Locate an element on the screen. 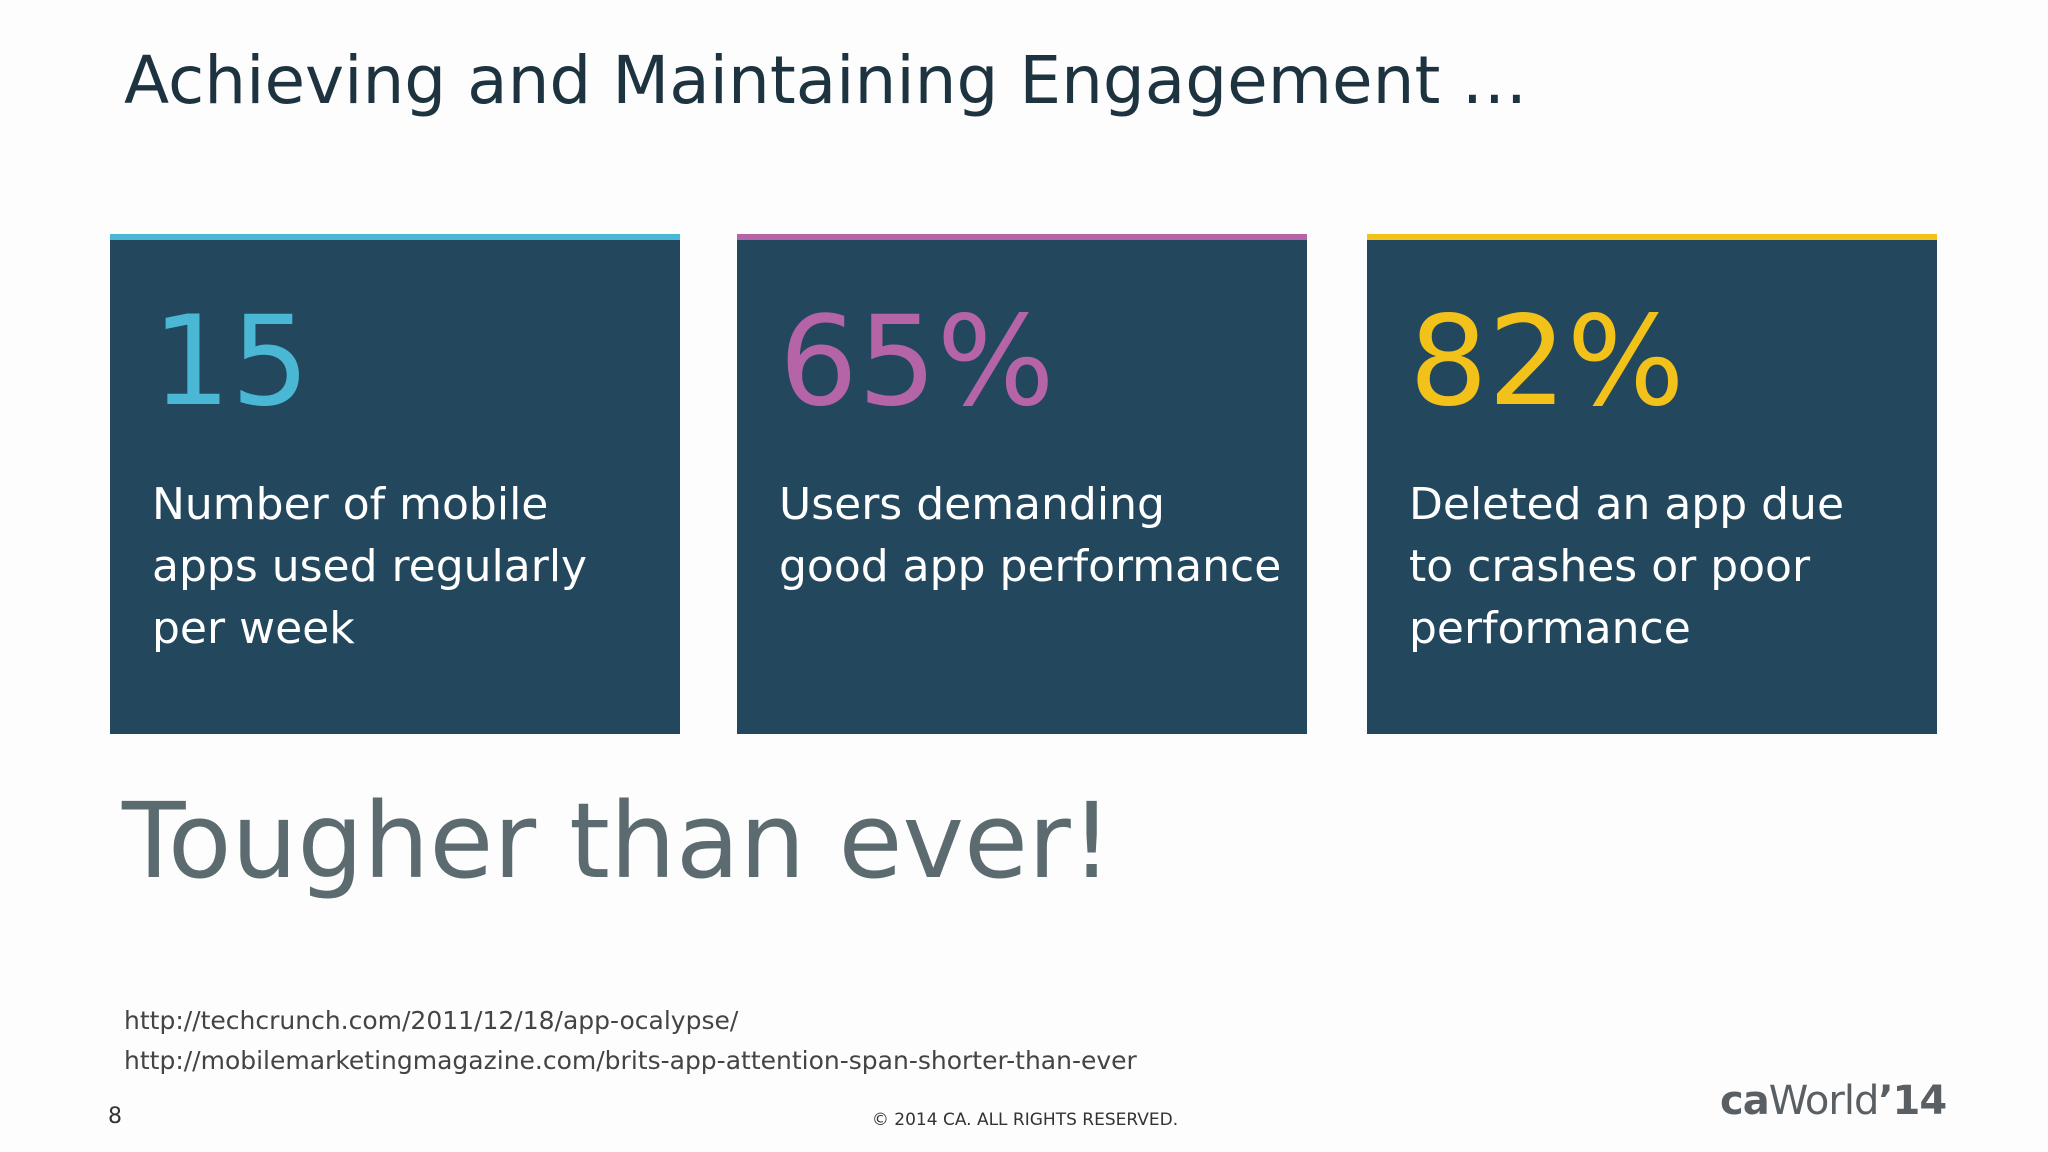 The image size is (2048, 1152). stat-description: Users demanding good app performance is located at coordinates (1030, 536).